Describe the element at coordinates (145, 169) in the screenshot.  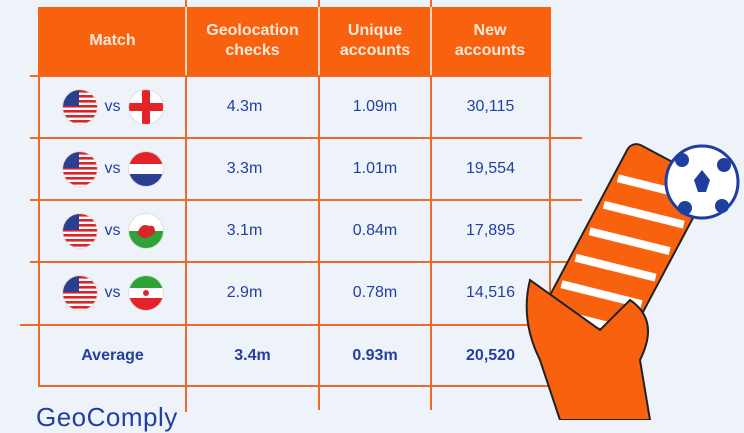
I see `netherlands-flag-icon` at that location.